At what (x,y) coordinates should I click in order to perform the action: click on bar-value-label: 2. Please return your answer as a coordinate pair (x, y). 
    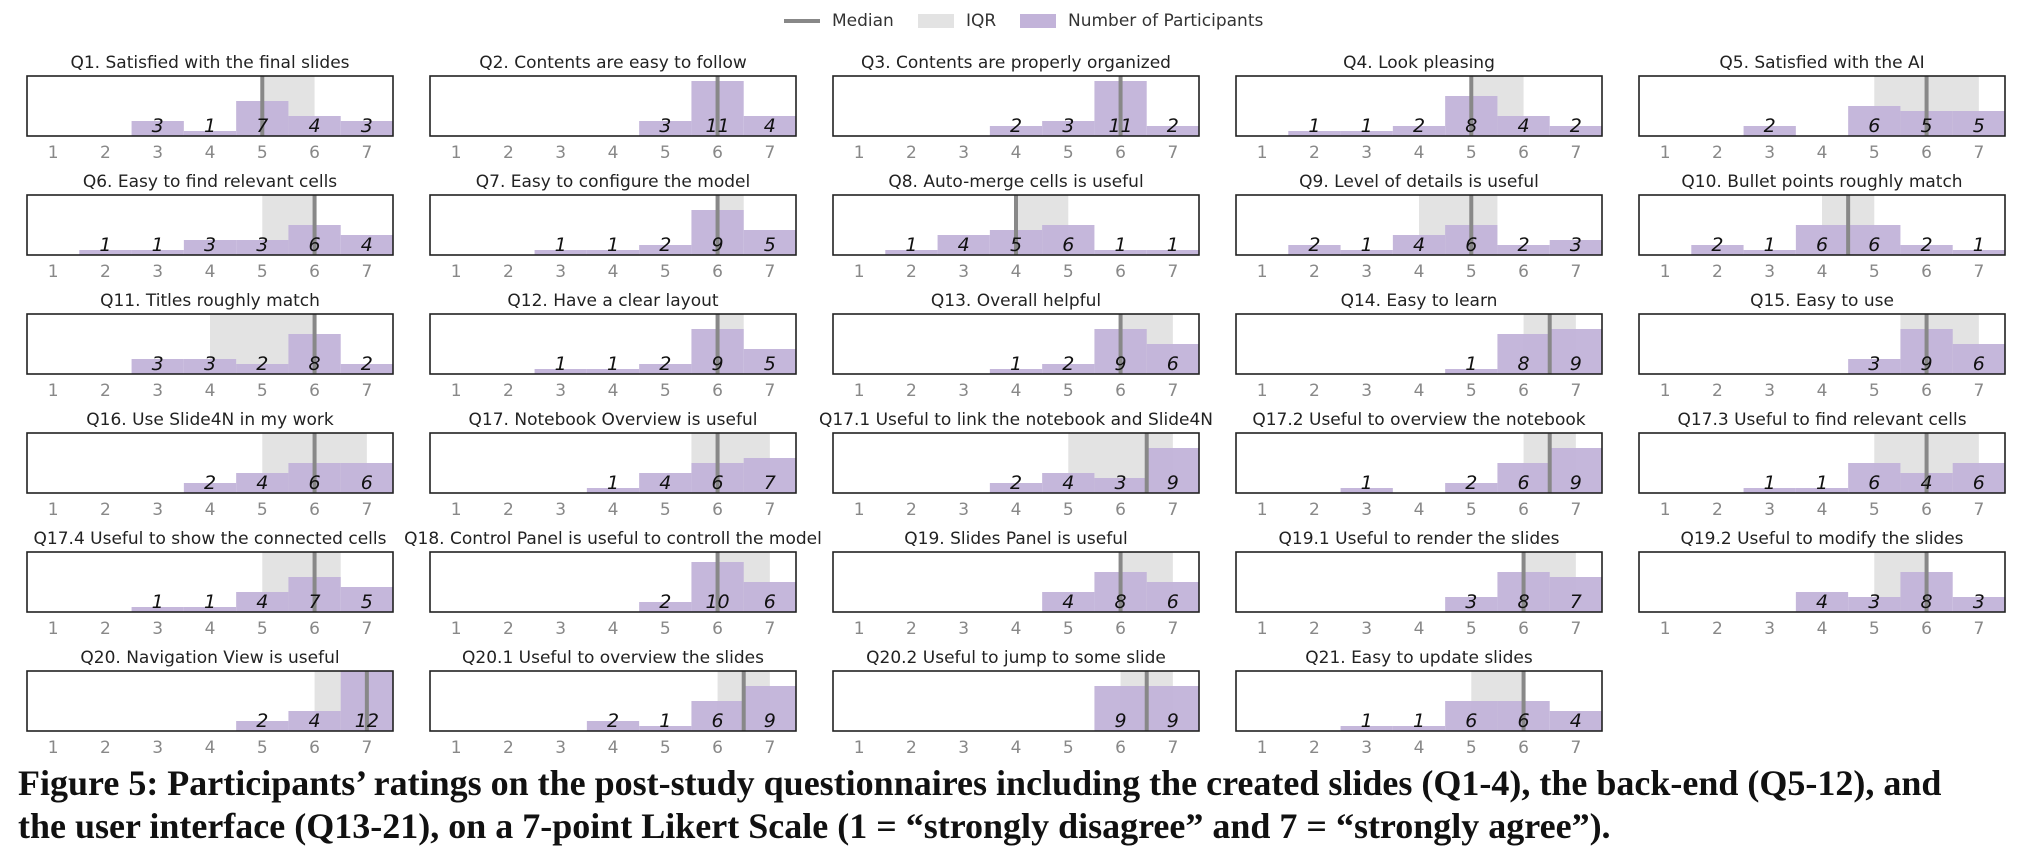
    Looking at the image, I should click on (665, 245).